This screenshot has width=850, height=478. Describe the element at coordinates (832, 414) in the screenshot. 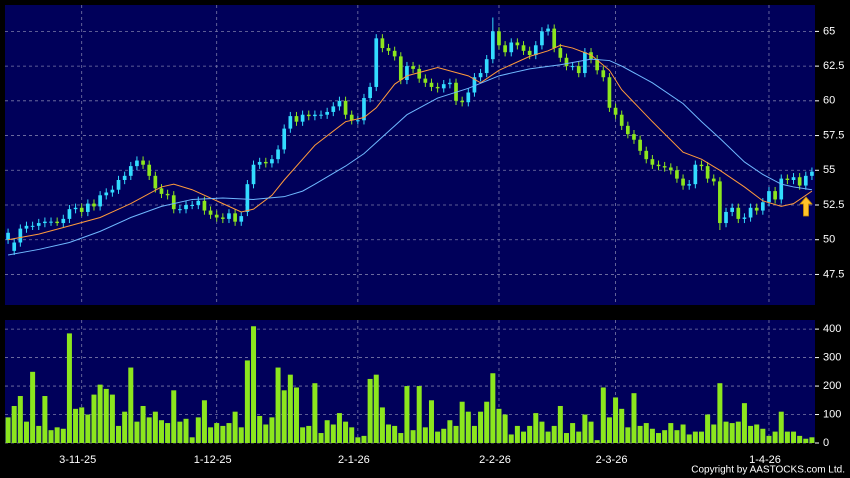

I see `y-tick-label: 100` at that location.